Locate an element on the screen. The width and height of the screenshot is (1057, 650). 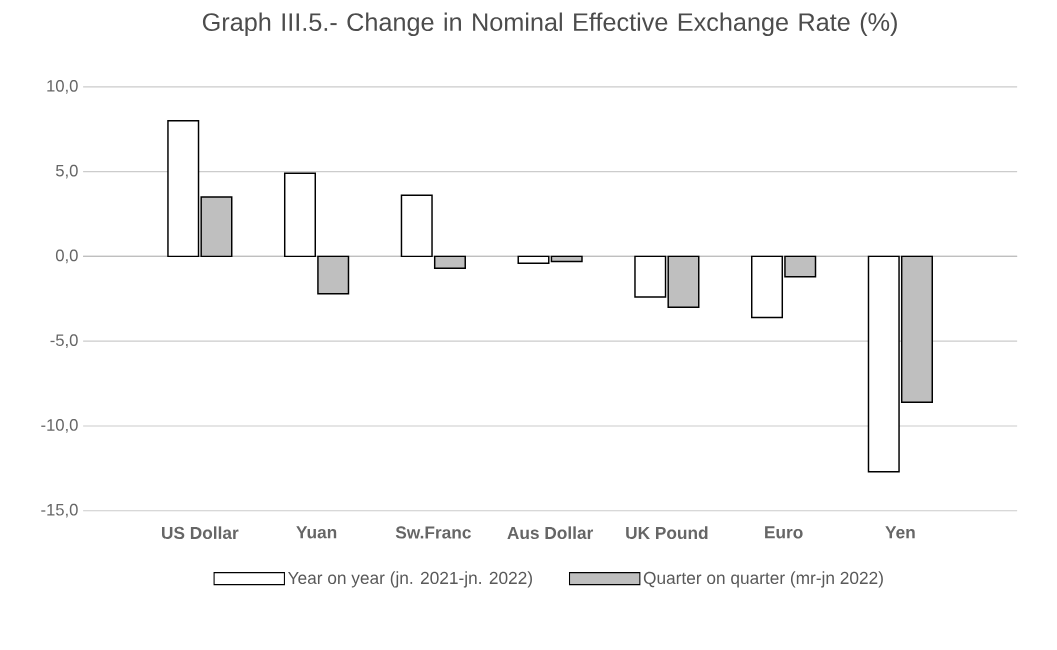
x-tick-label: UK Pound is located at coordinates (667, 533).